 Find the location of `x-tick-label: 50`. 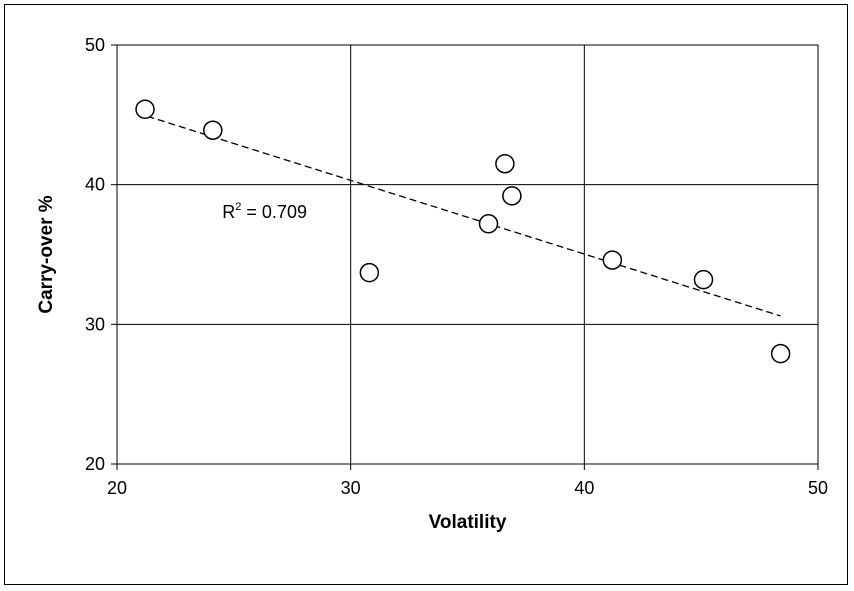

x-tick-label: 50 is located at coordinates (818, 488).